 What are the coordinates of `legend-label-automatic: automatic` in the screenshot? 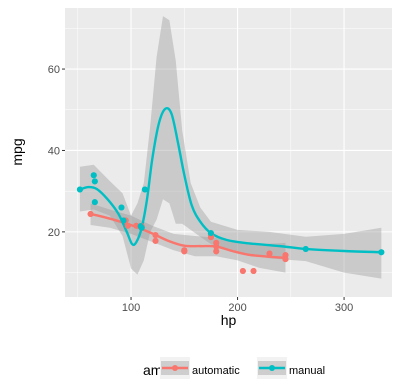 It's located at (216, 371).